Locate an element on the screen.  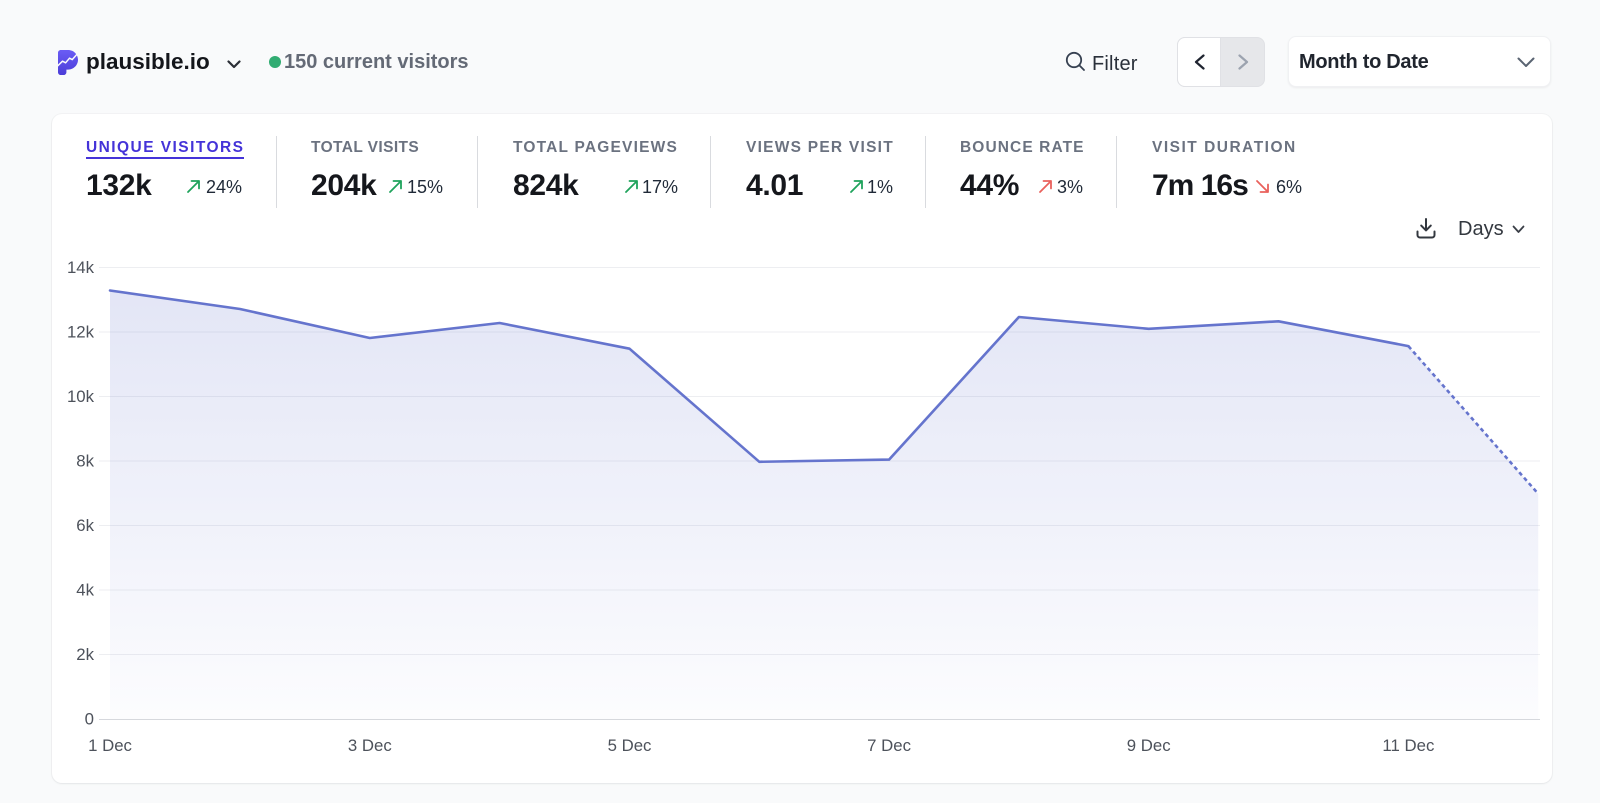
svg-text: 5 Dec is located at coordinates (630, 745).